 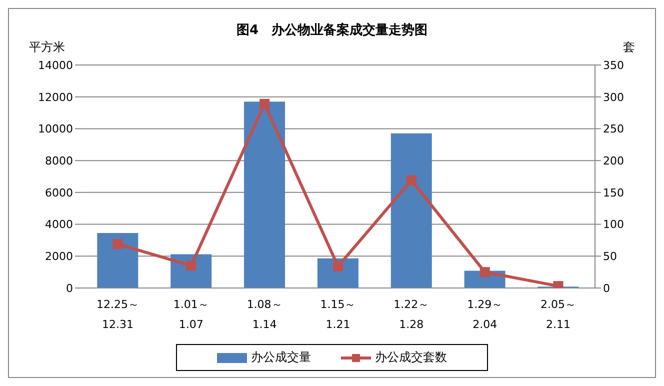 I want to click on x-tick-label: 1.08～ 1.14, so click(x=264, y=314).